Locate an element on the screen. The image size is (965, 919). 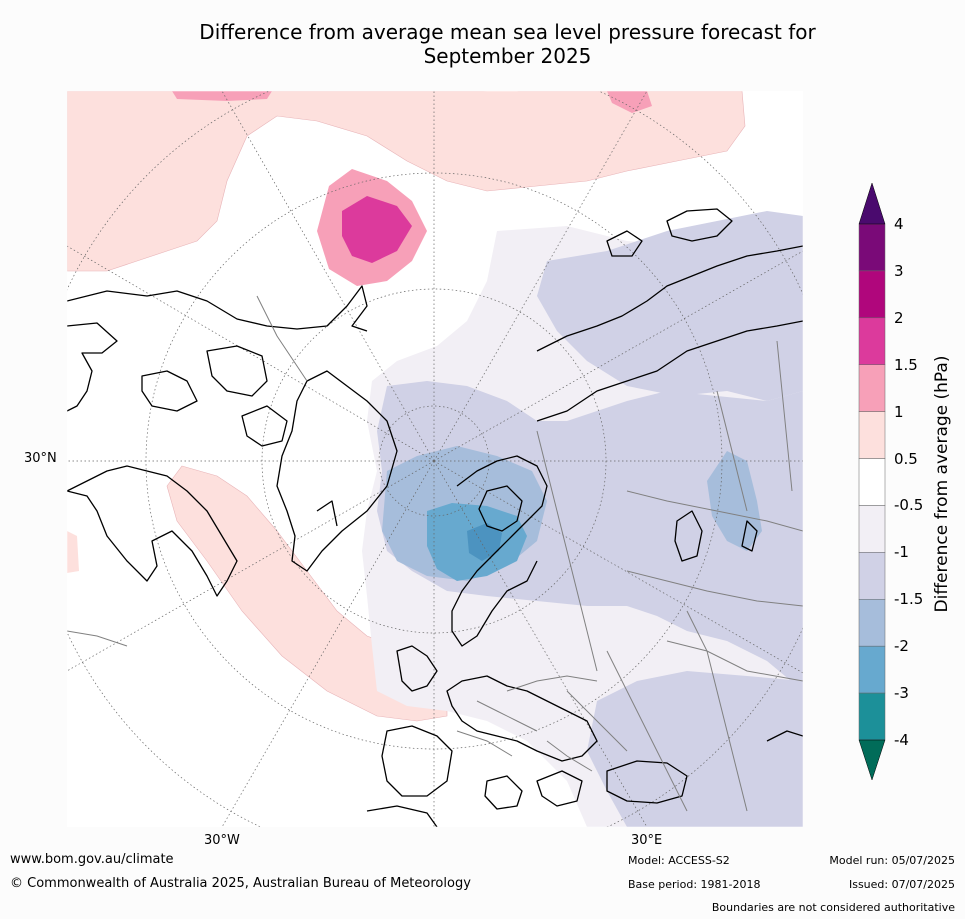
website-link: www.bom.gov.au/climate is located at coordinates (92, 859).